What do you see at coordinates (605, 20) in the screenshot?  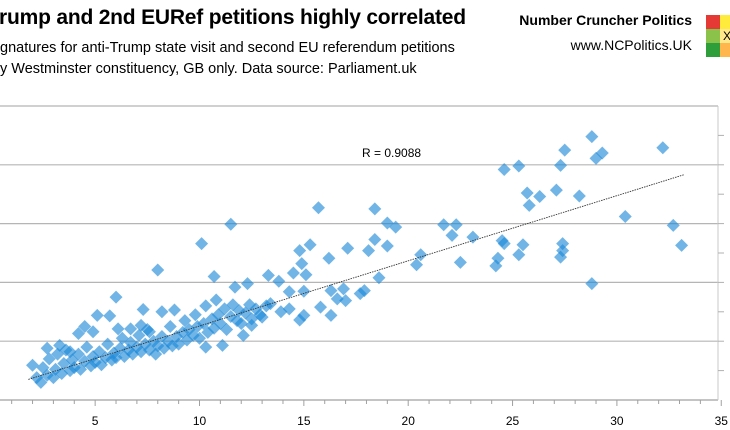 I see `brand-name: Number Cruncher Politics` at bounding box center [605, 20].